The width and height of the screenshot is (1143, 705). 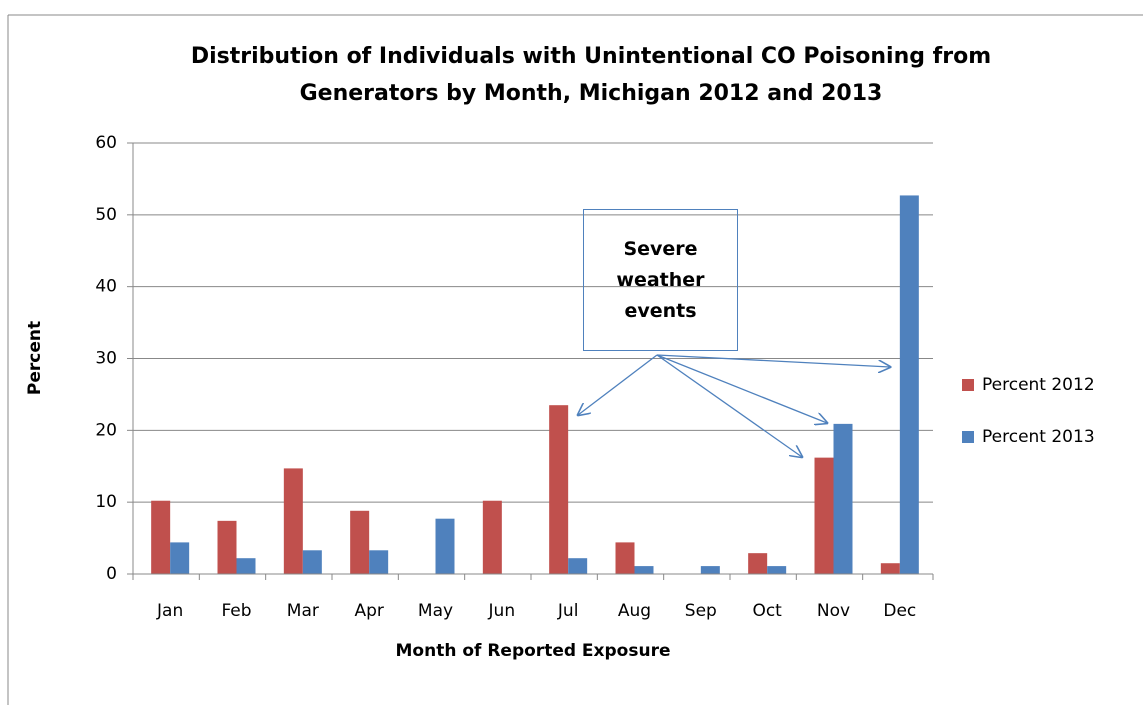 What do you see at coordinates (368, 611) in the screenshot?
I see `x-tick-label: Apr` at bounding box center [368, 611].